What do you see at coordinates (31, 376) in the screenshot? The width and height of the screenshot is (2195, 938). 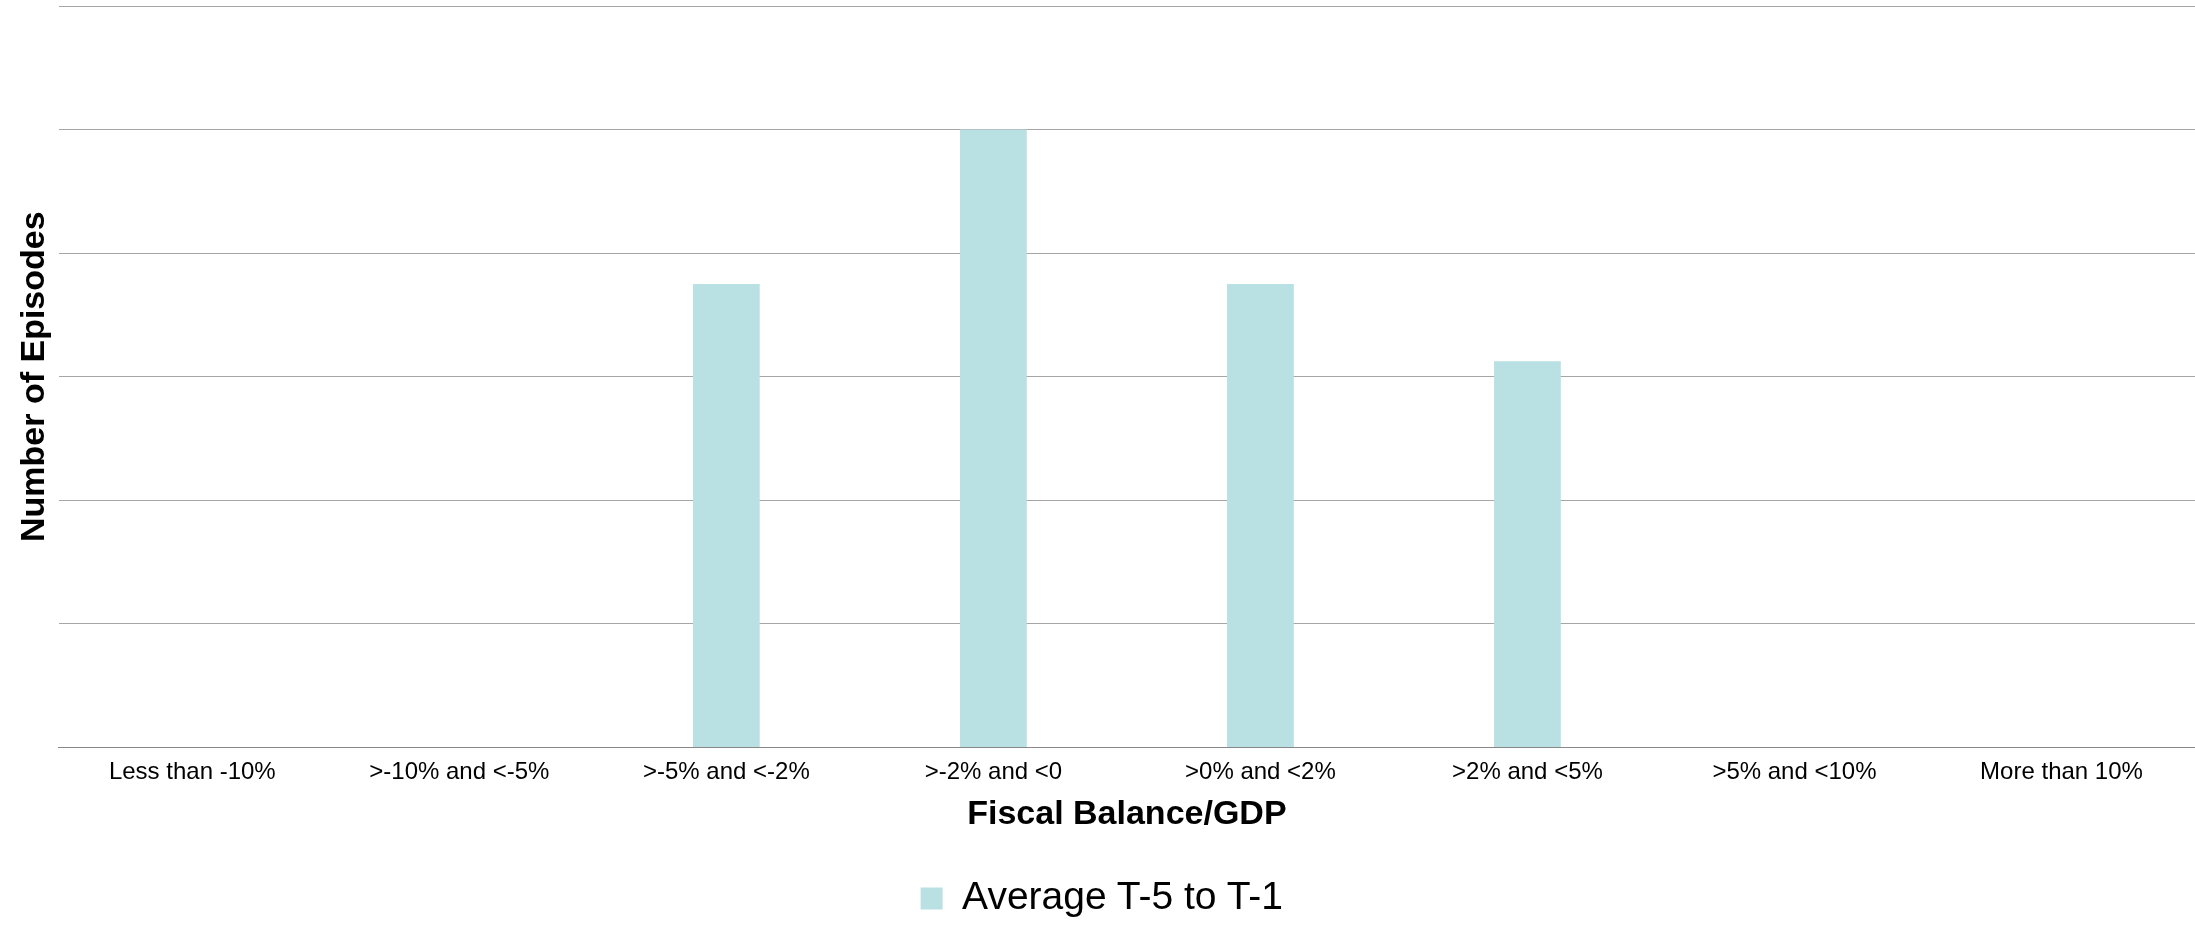 I see `y-axis-title: Number of Episodes` at bounding box center [31, 376].